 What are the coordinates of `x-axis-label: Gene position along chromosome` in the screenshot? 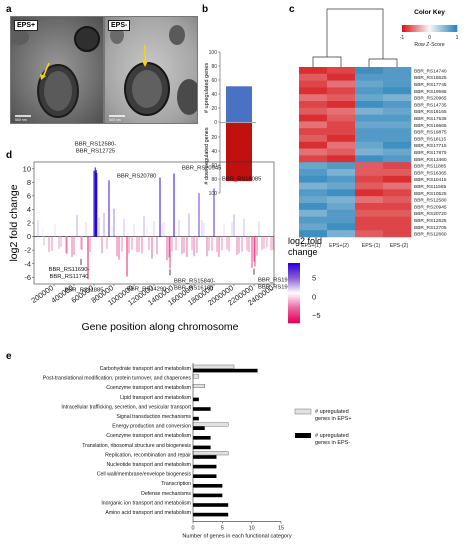 It's located at (159, 327).